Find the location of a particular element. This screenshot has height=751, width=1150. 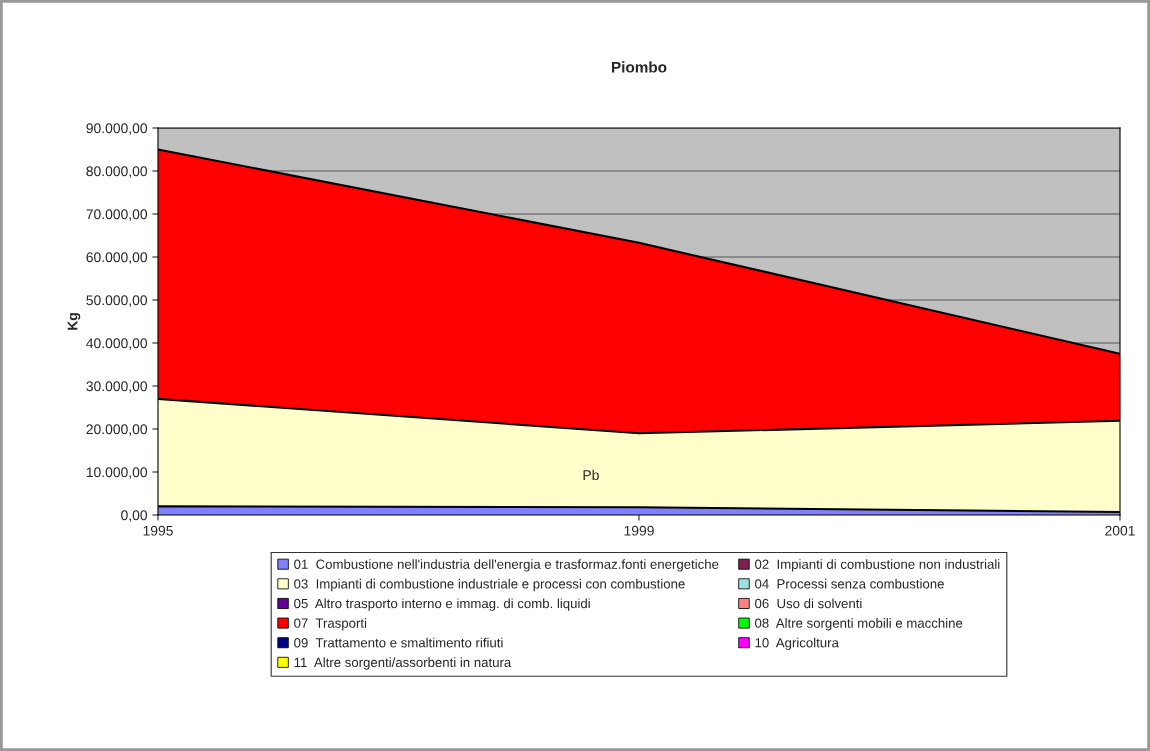

legend-label: 05 Altro trasporto interno e immag. di comb. liquidi is located at coordinates (442, 604).